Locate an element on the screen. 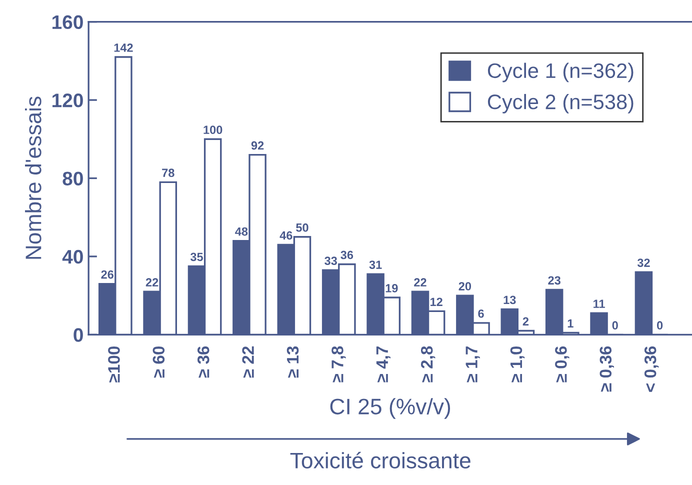  x-tick-label: ≥ 1,0 is located at coordinates (517, 364).